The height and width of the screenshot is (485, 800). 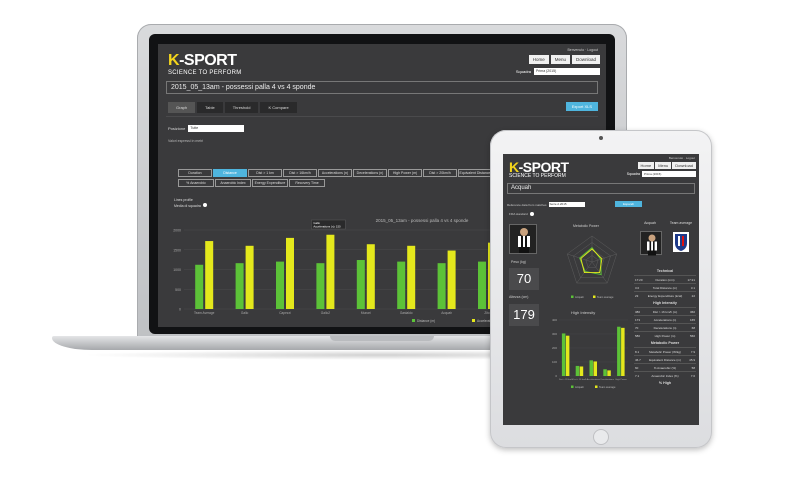 What do you see at coordinates (370, 173) in the screenshot?
I see `metric-button: Decelerations (n)` at bounding box center [370, 173].